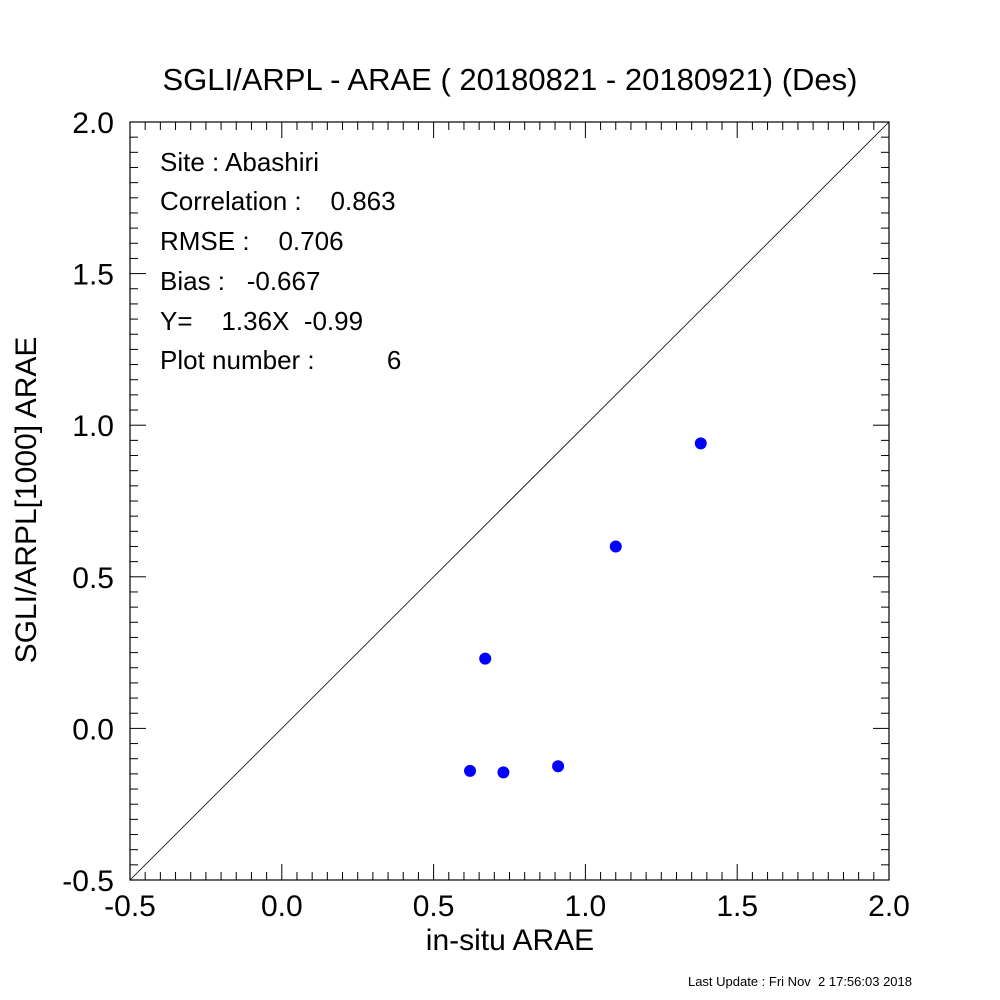 This screenshot has height=1000, width=1000. What do you see at coordinates (261, 321) in the screenshot?
I see `stat-fit: Y= 1.36X -0.99` at bounding box center [261, 321].